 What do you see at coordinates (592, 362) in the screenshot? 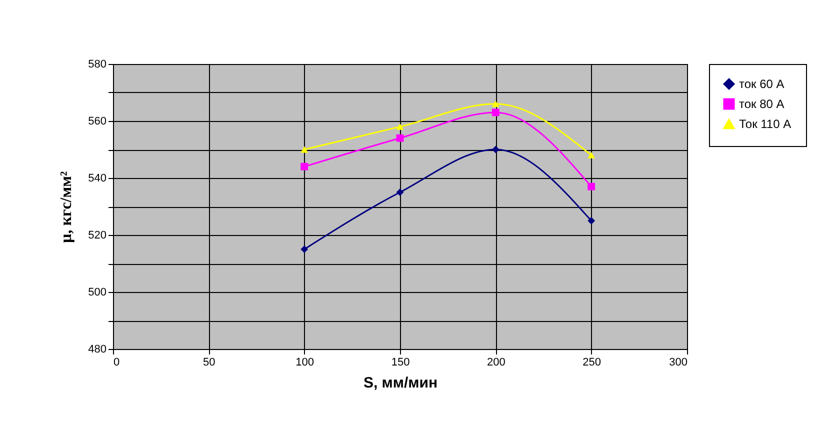
I see `x-tick-label: 250` at bounding box center [592, 362].